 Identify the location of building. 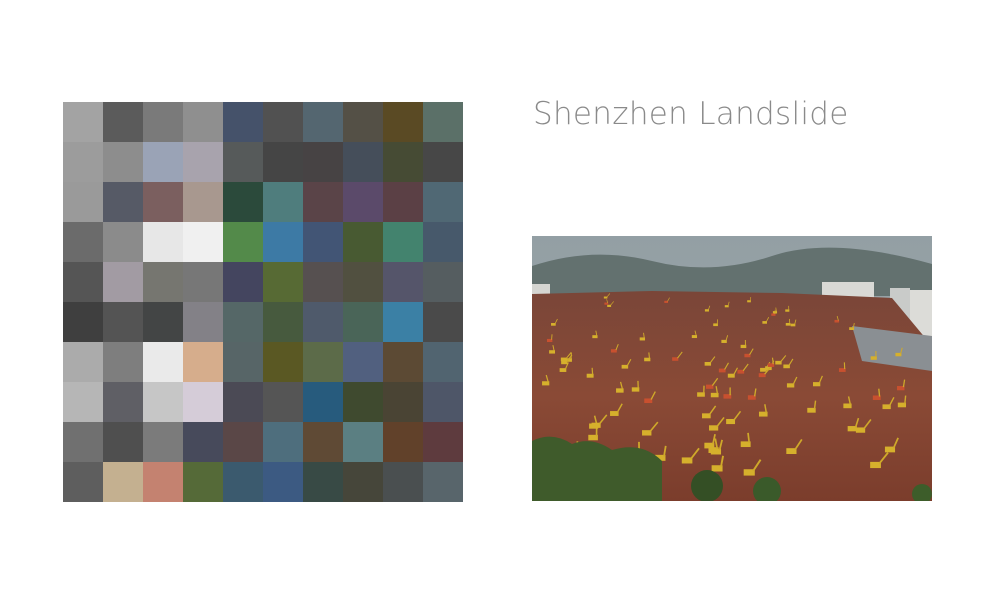
(541, 289).